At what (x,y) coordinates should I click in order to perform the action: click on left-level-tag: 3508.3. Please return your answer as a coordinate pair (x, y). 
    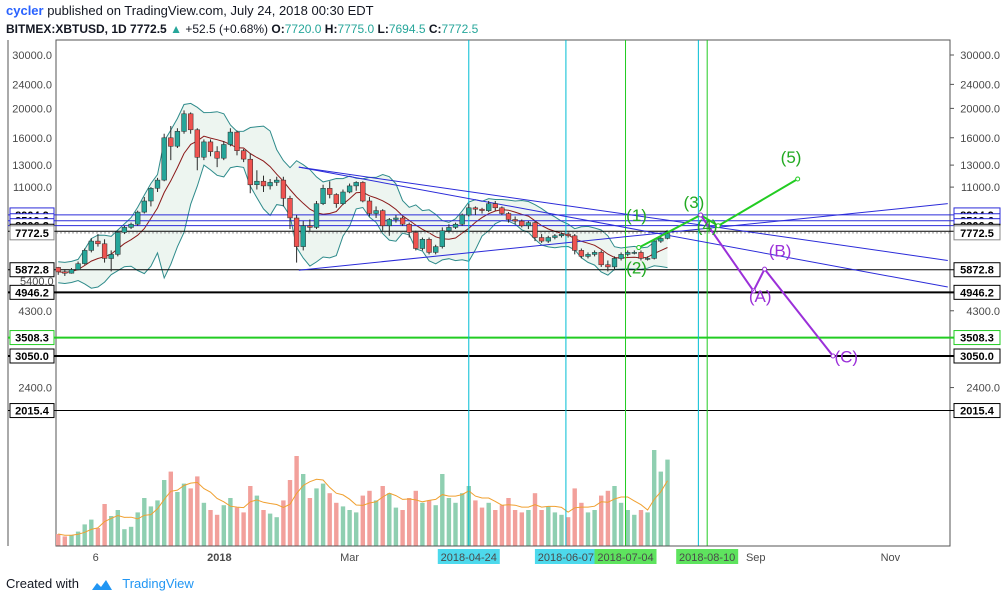
    Looking at the image, I should click on (32, 339).